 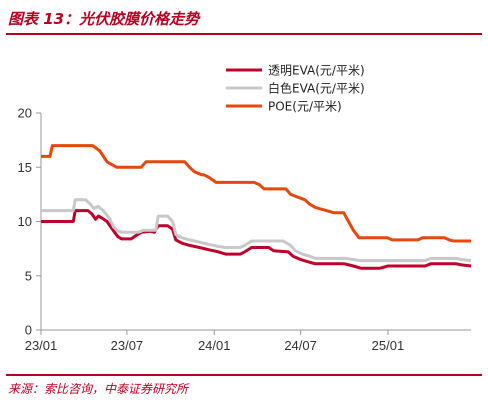 What do you see at coordinates (305, 107) in the screenshot?
I see `legend-label-3: POE(元/平米)` at bounding box center [305, 107].